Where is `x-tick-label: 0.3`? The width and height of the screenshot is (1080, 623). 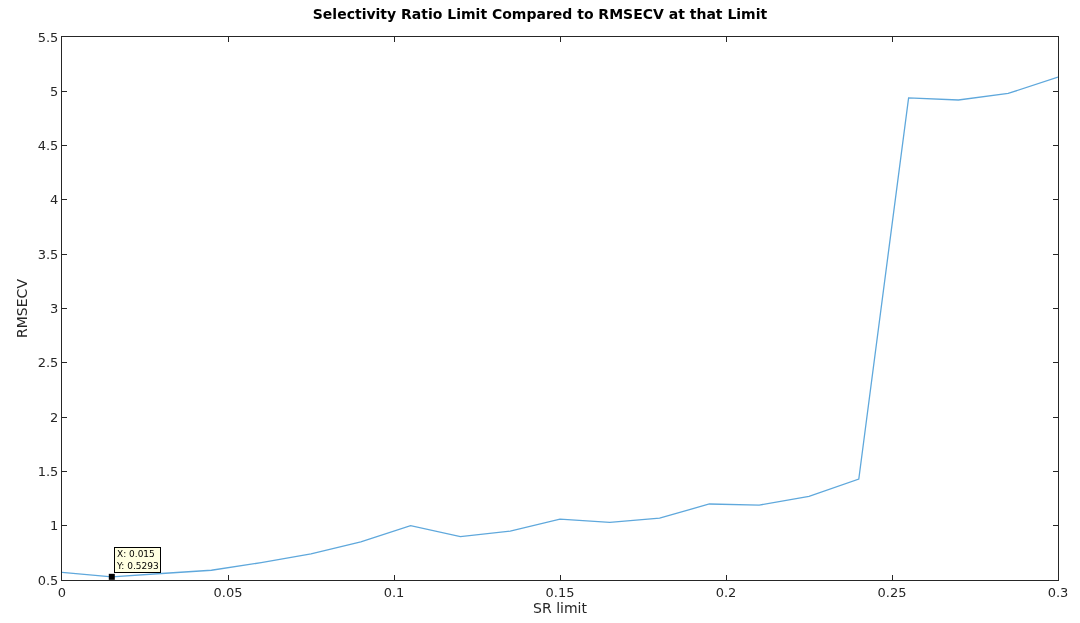
x-tick-label: 0.3 is located at coordinates (1058, 592).